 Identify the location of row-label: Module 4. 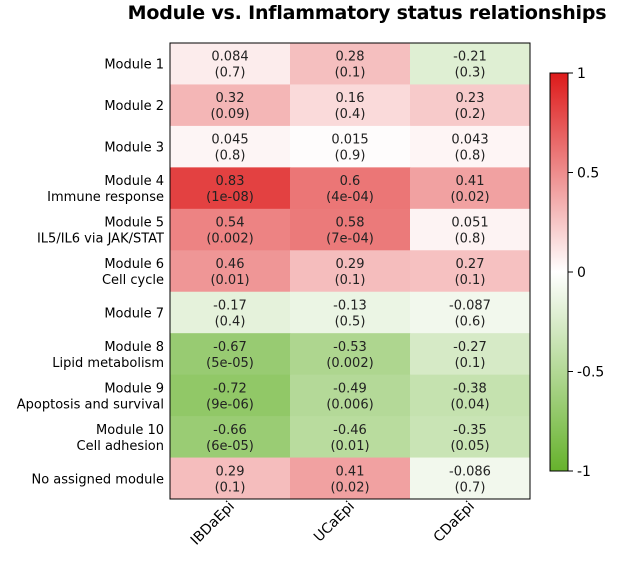
(134, 181).